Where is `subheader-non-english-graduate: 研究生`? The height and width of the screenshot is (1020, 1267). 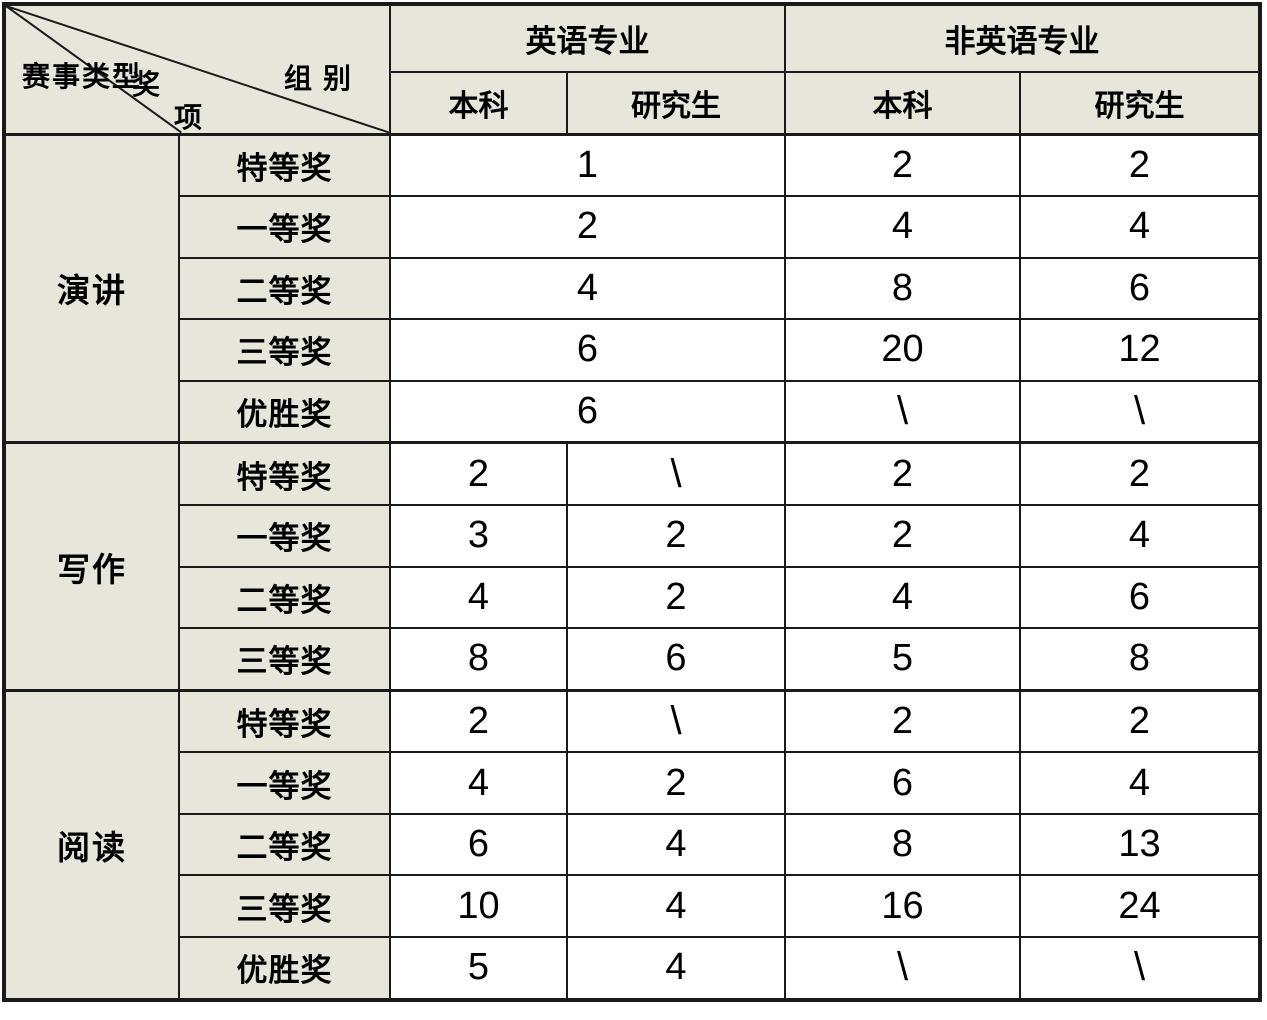 subheader-non-english-graduate: 研究生 is located at coordinates (1140, 103).